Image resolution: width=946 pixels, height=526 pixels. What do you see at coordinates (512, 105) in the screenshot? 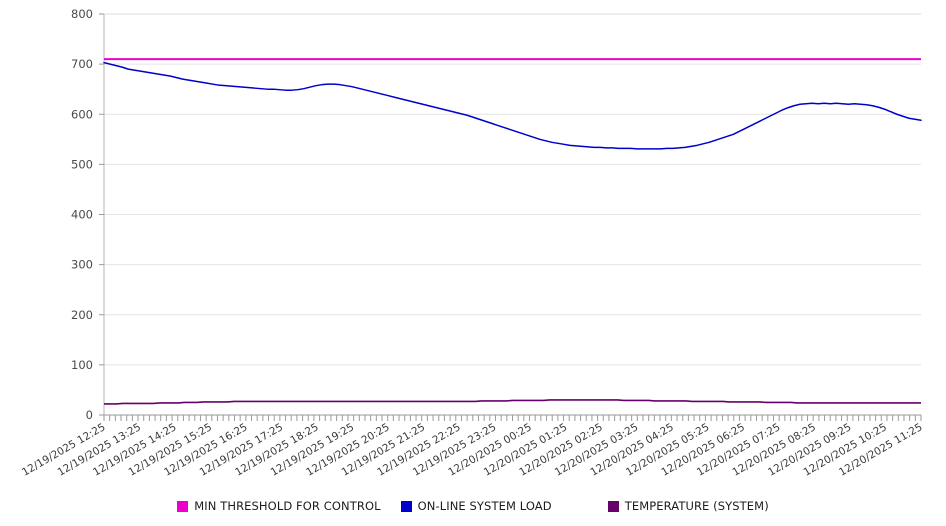
I see `series-on-line-system-load` at bounding box center [512, 105].